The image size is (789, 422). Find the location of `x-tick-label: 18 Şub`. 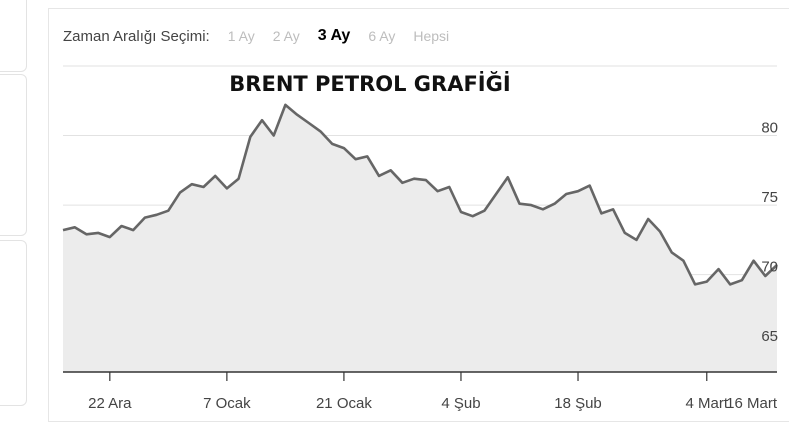

x-tick-label: 18 Şub is located at coordinates (578, 403).